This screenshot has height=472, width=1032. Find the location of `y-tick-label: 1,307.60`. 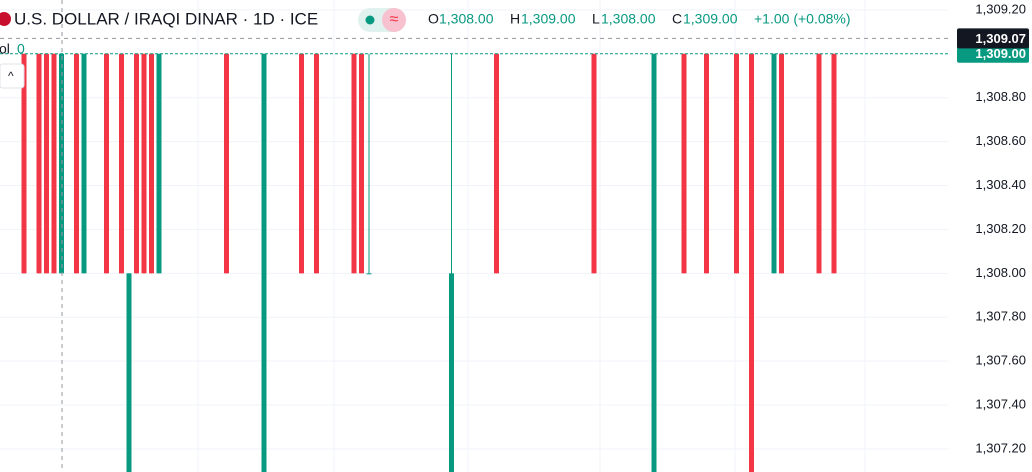

y-tick-label: 1,307.60 is located at coordinates (1000, 360).